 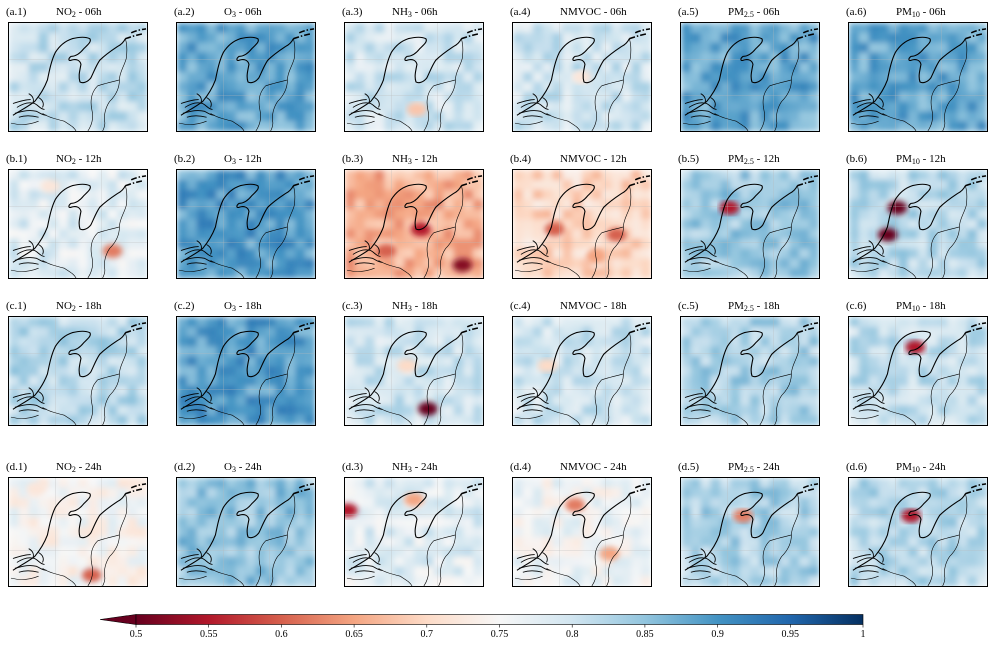 What do you see at coordinates (766, 159) in the screenshot?
I see `lead-time: - 12h` at bounding box center [766, 159].